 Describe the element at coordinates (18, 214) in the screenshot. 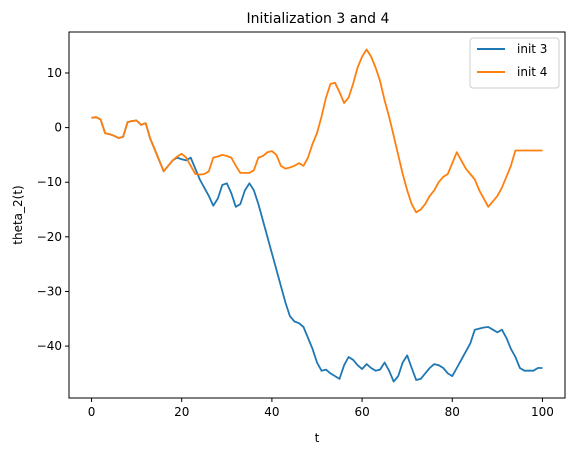

I see `y-axis-label: theta_2(t)` at that location.